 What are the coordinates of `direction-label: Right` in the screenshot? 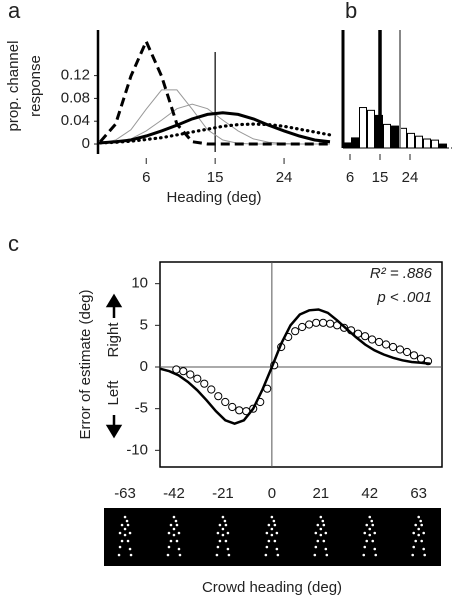 It's located at (113, 340).